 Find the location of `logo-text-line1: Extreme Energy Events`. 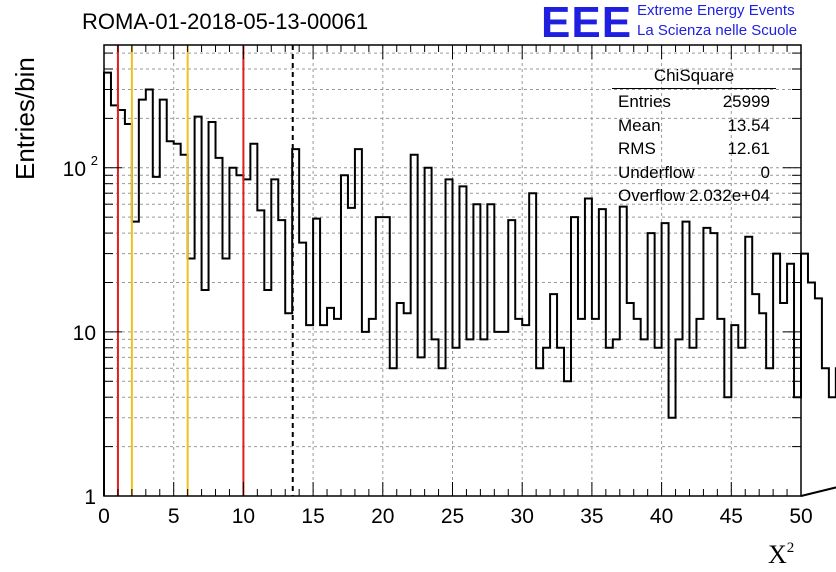

logo-text-line1: Extreme Energy Events is located at coordinates (716, 10).